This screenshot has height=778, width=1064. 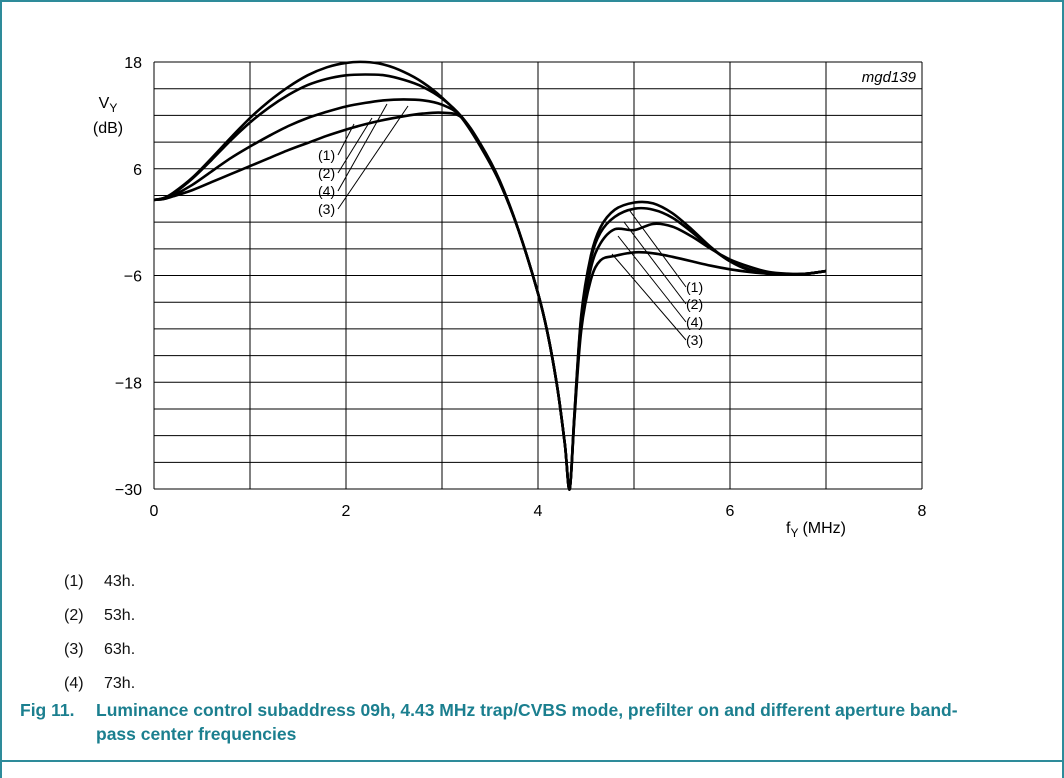 I want to click on x-tick-label: 0, so click(x=154, y=511).